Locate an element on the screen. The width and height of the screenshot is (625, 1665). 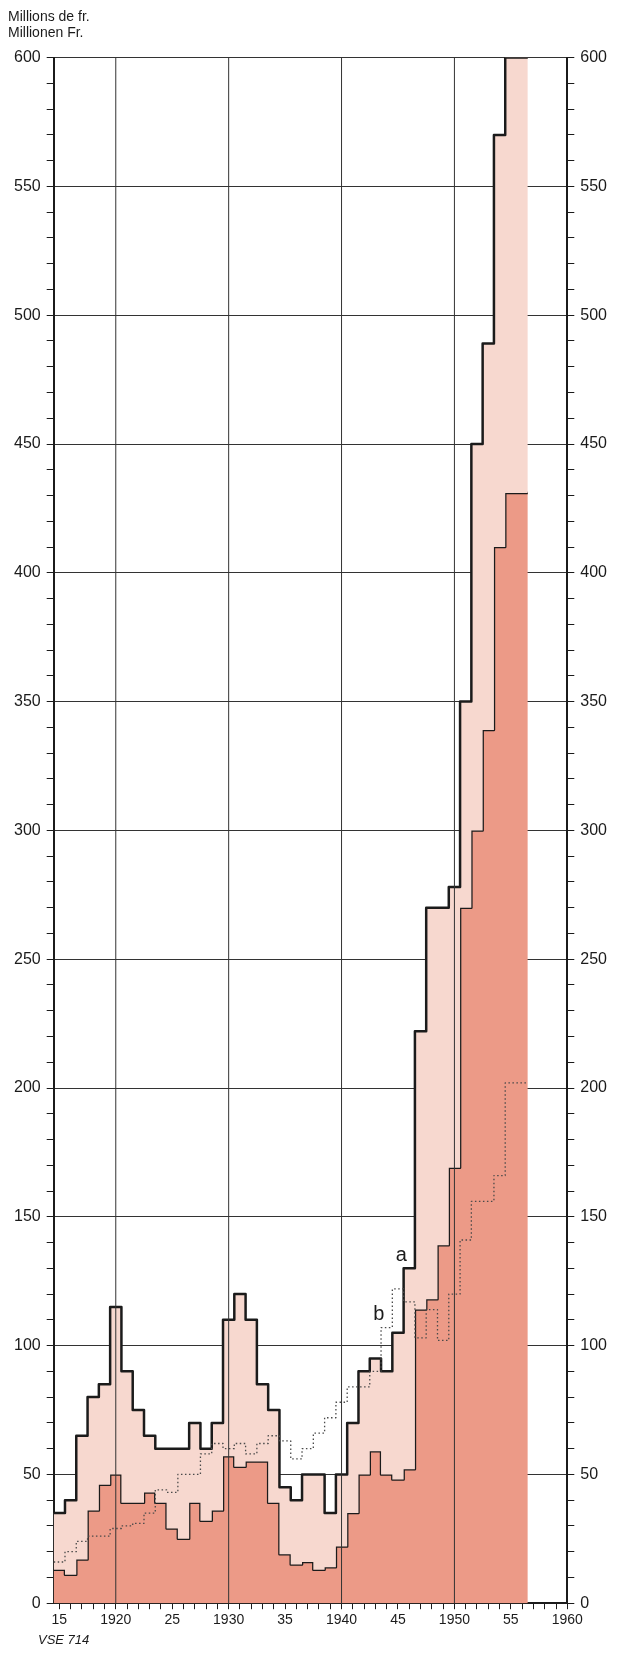
y-tick-label: 100 is located at coordinates (27, 1345).